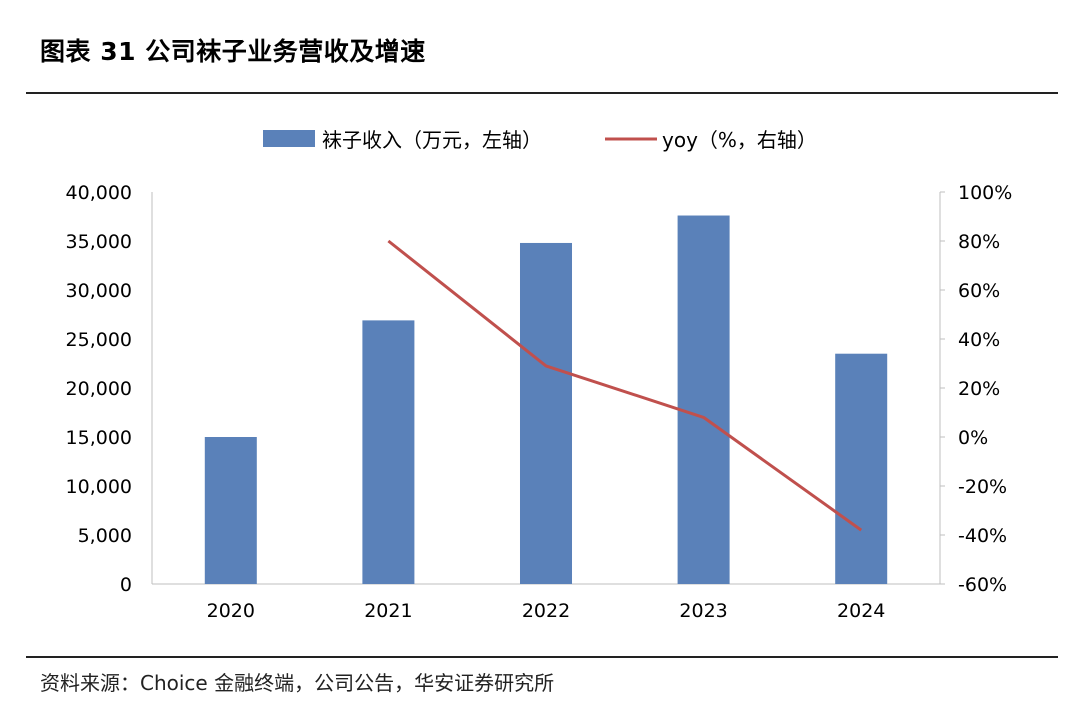 Image resolution: width=1080 pixels, height=727 pixels. What do you see at coordinates (979, 291) in the screenshot?
I see `right-axis-tick-label: 60%` at bounding box center [979, 291].